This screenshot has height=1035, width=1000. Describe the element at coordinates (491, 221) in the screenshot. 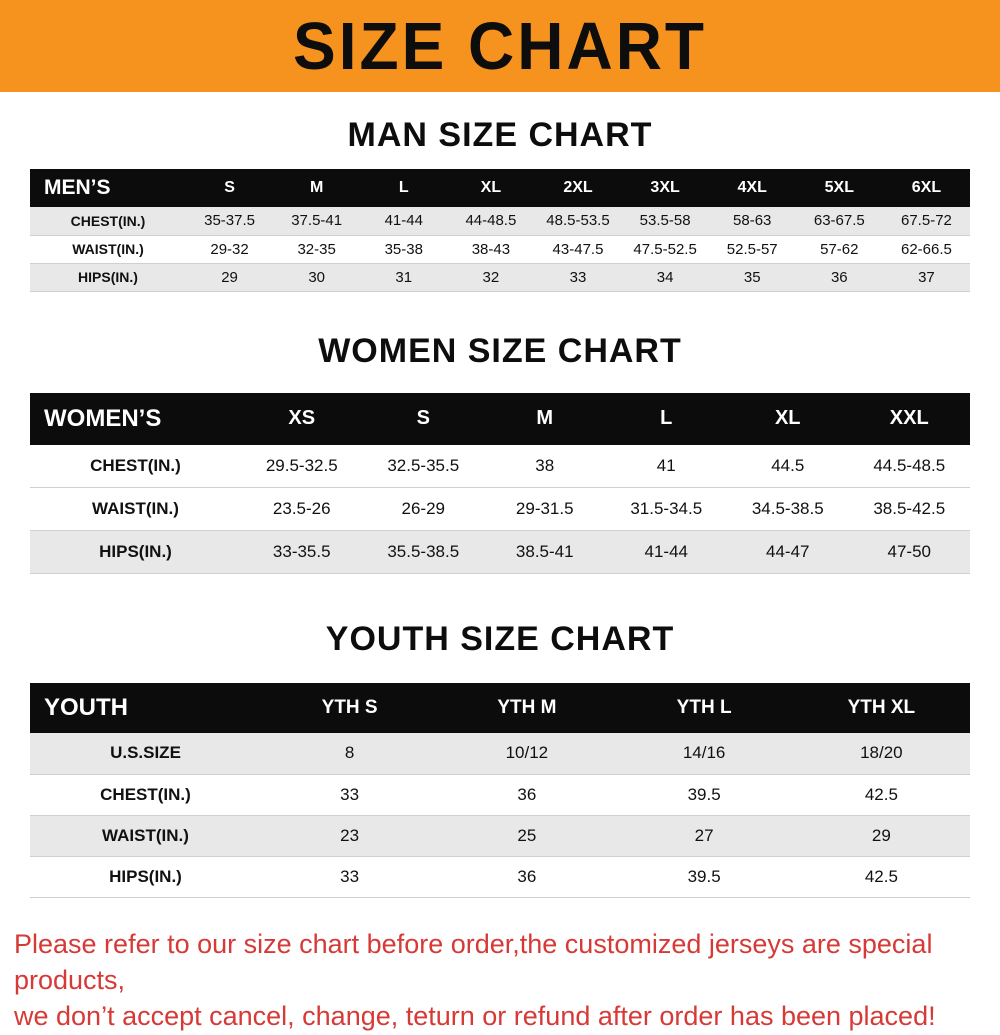

I see `size-cell: 44-48.5` at that location.